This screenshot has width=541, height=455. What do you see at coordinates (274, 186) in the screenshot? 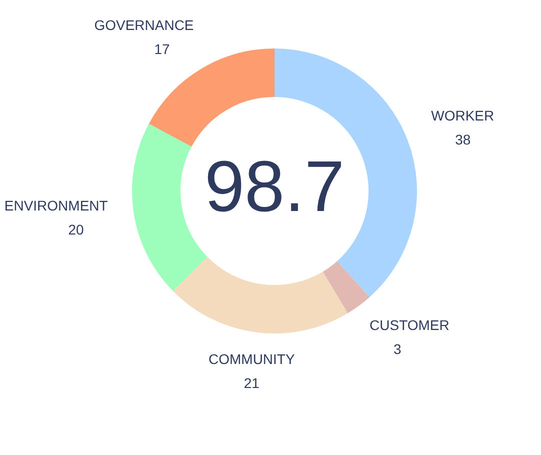
I see `text: 98.7` at bounding box center [274, 186].